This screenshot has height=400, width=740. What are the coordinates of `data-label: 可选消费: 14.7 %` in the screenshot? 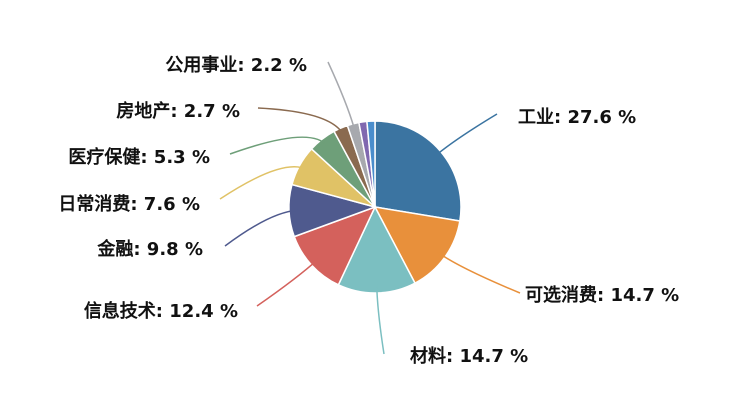 It's located at (602, 295).